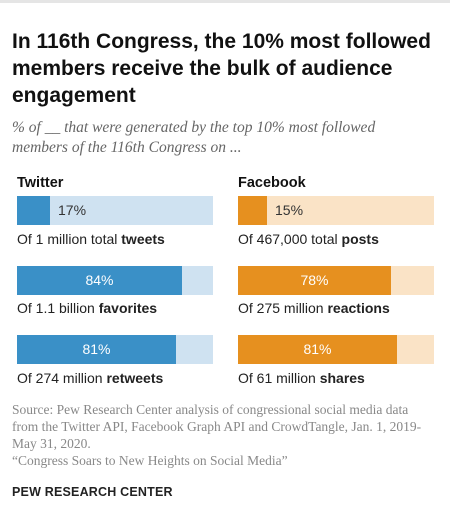 The image size is (450, 528). I want to click on facebook-bar-track-reactions: 78%, so click(336, 280).